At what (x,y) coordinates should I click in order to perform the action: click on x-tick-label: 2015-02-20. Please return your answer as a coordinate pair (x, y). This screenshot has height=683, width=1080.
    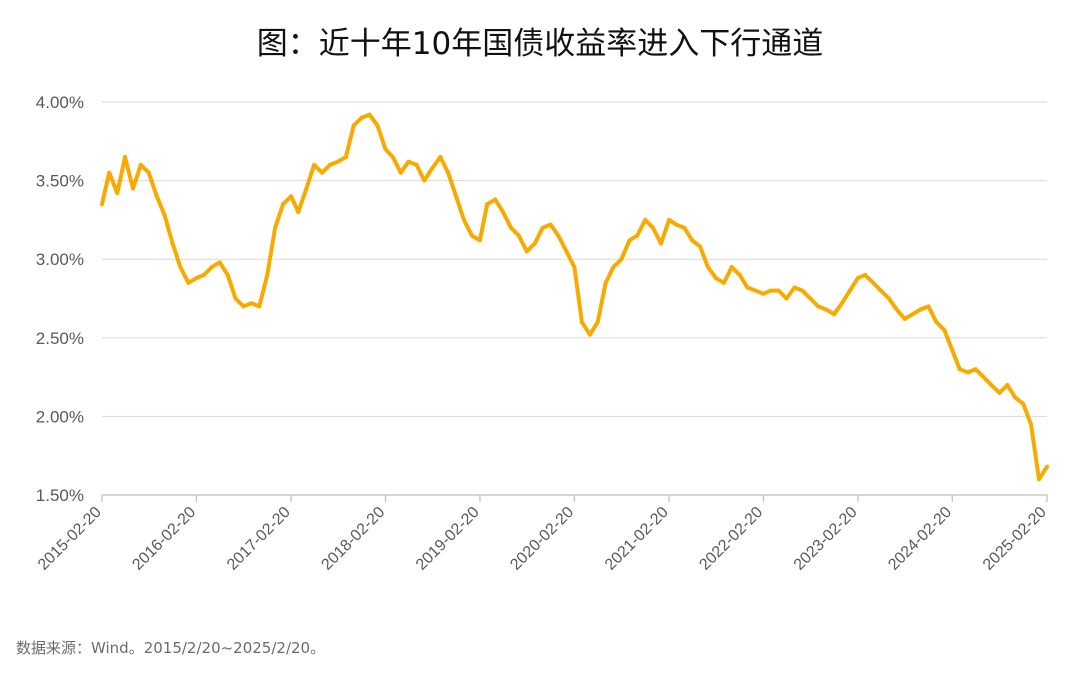
    Looking at the image, I should click on (70, 539).